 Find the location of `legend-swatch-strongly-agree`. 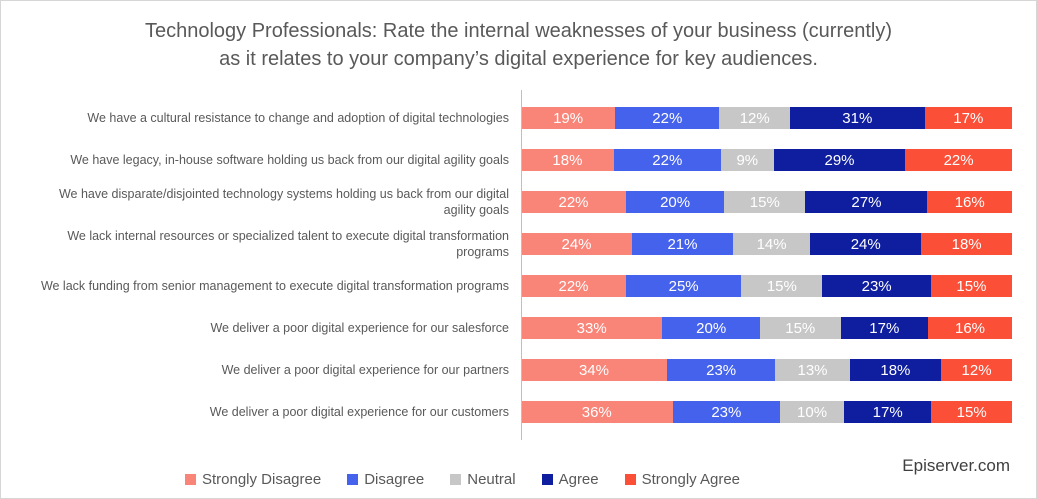

legend-swatch-strongly-agree is located at coordinates (630, 479).